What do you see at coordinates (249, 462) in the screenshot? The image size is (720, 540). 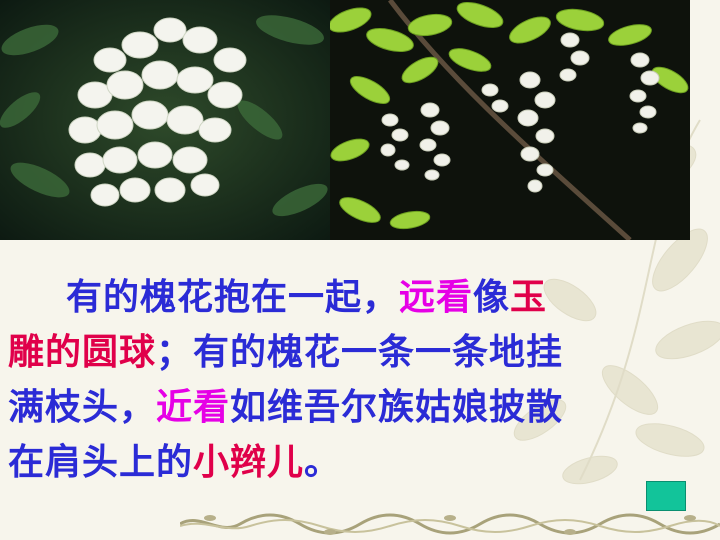 I see `highlight-xiaobianer: 小辫儿` at bounding box center [249, 462].